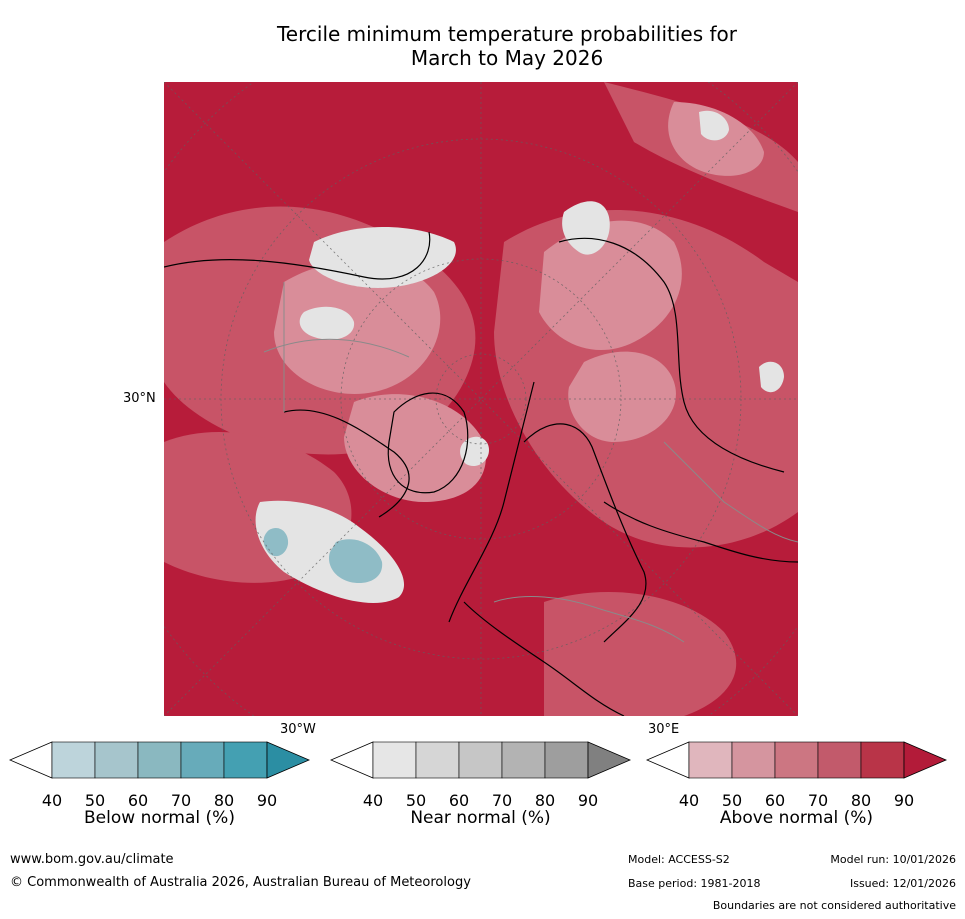  I want to click on base-period: Base period: 1981-2018, so click(694, 883).